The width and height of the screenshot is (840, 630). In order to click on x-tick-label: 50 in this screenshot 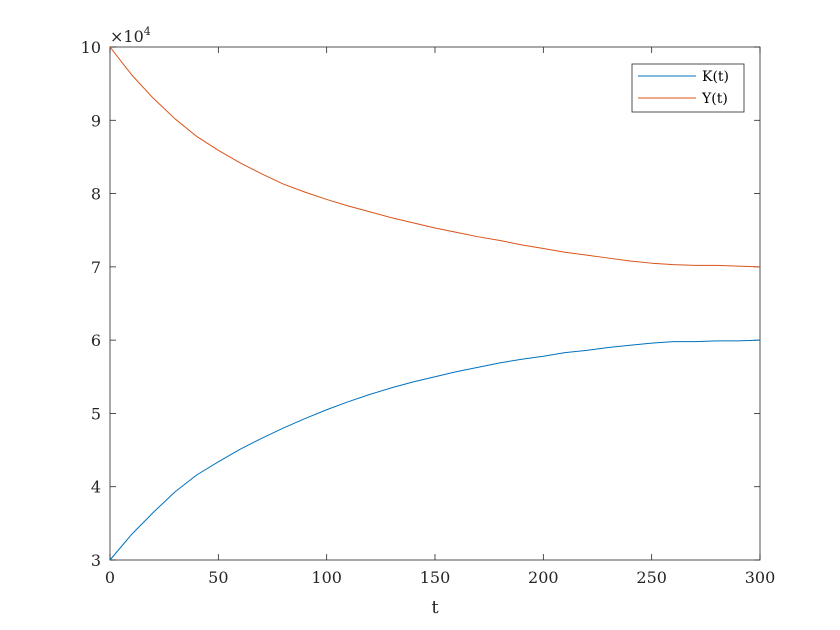, I will do `click(218, 577)`.